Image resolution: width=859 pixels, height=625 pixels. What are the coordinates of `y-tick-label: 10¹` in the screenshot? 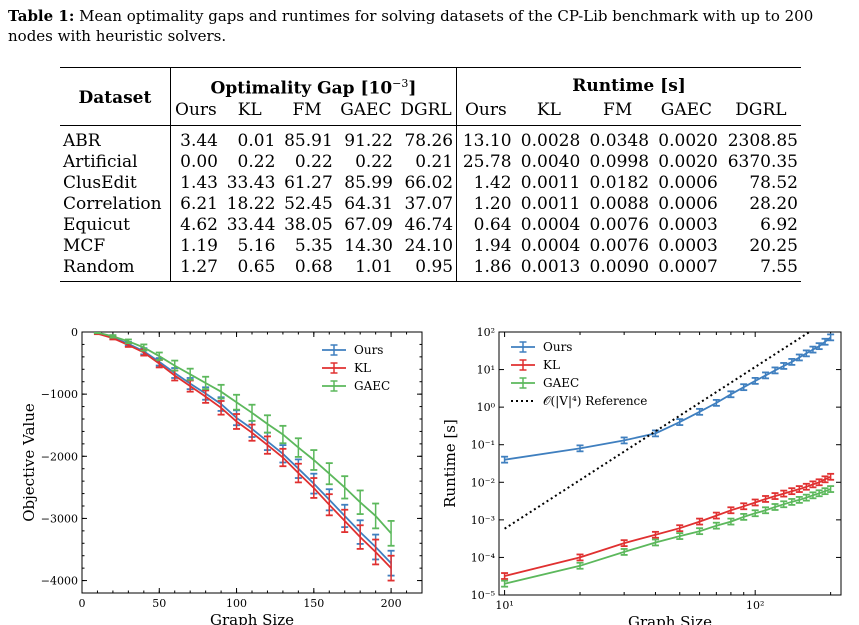 It's located at (486, 370).